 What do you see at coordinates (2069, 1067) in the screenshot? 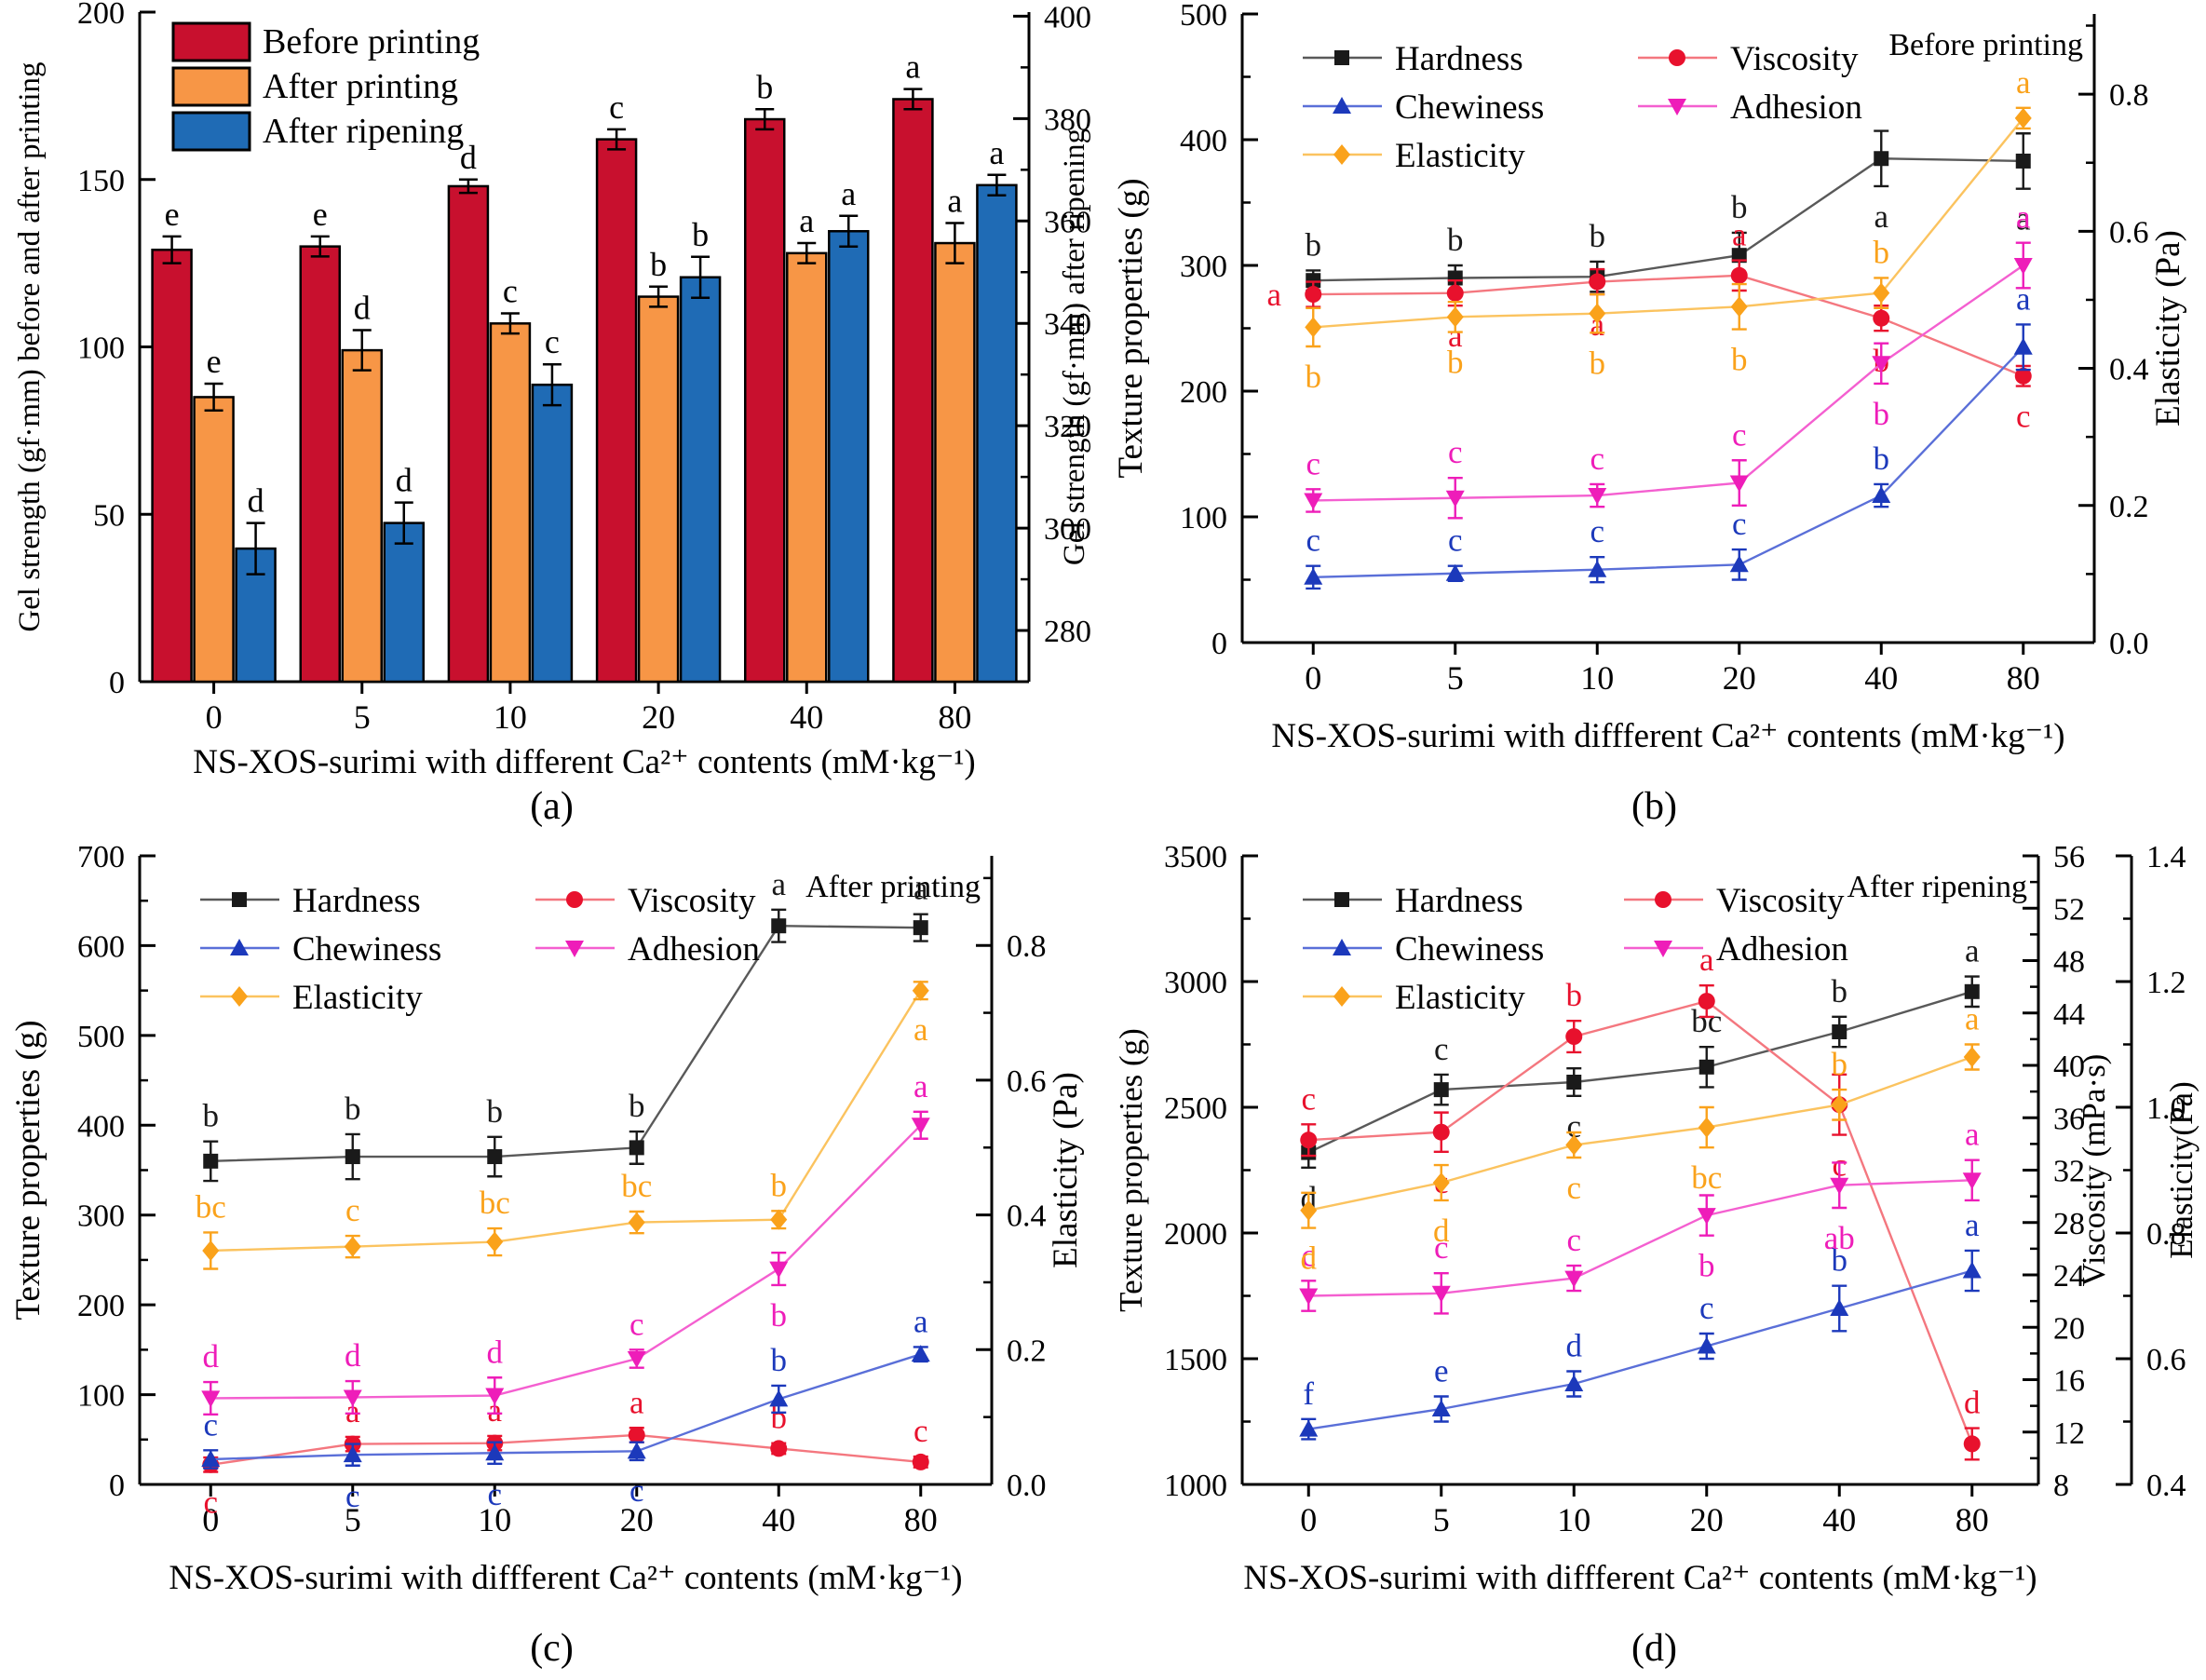
I see `y-tick-label: 40` at bounding box center [2069, 1067].